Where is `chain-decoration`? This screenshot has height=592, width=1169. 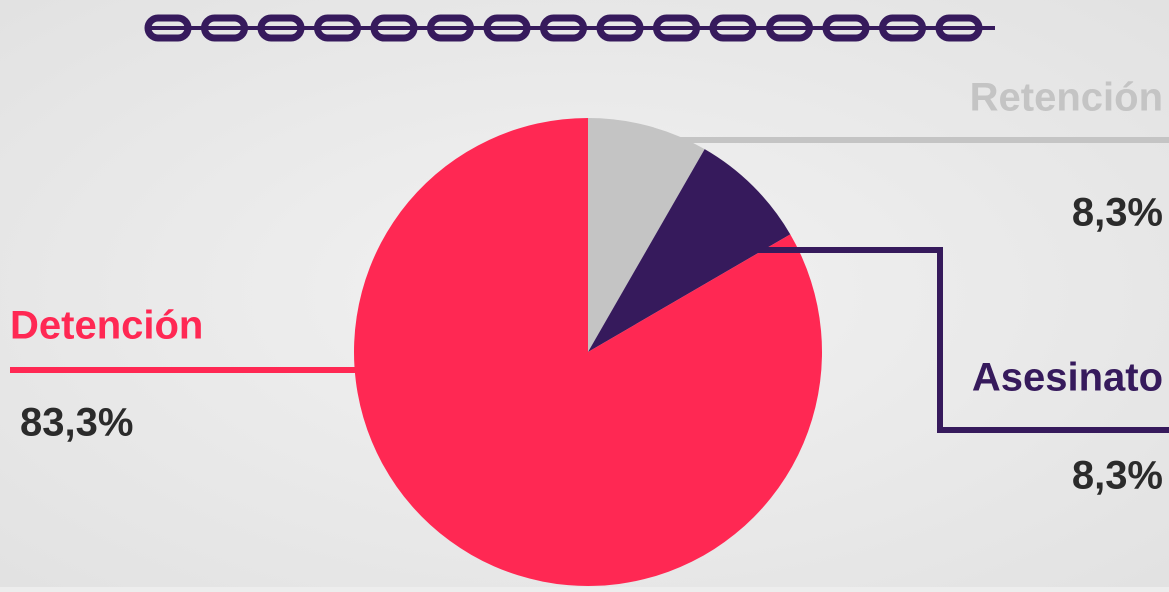 chain-decoration is located at coordinates (569, 28).